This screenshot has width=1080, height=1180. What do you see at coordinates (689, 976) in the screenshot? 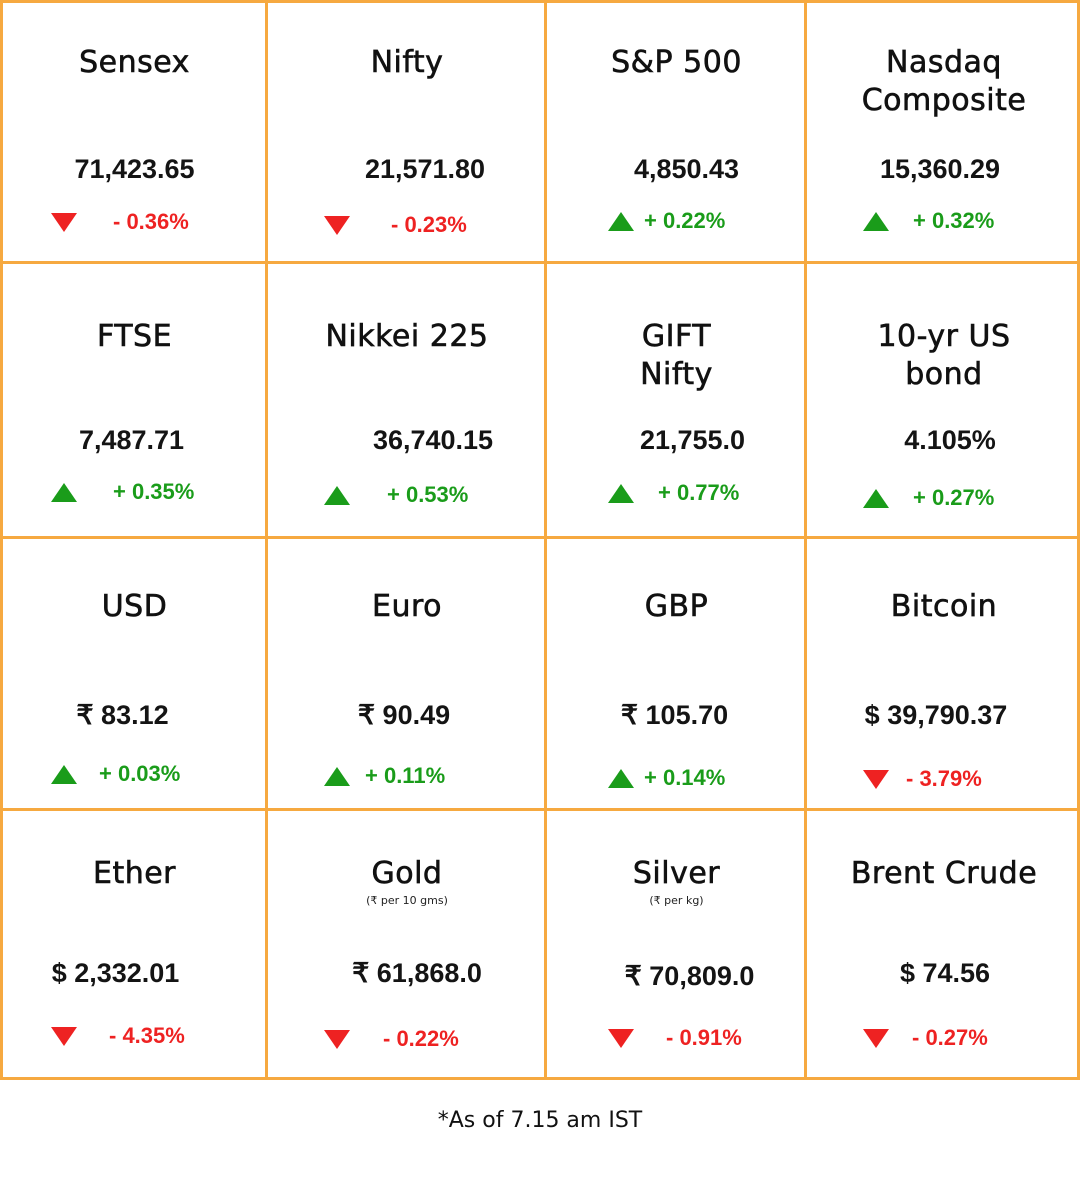
I see `market-value: ₹ 70,809.0` at bounding box center [689, 976].